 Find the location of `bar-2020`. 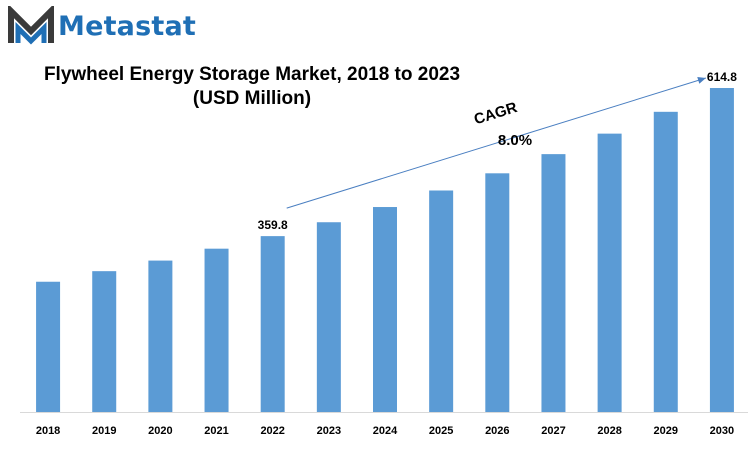

bar-2020 is located at coordinates (160, 336).